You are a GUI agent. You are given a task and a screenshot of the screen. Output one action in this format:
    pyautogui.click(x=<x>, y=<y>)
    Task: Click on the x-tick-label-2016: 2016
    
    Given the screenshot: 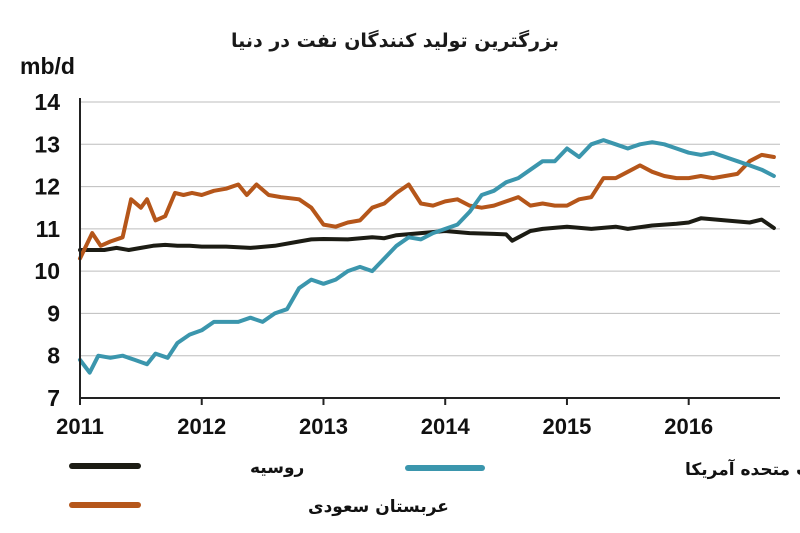 What is the action you would take?
    pyautogui.click(x=688, y=426)
    